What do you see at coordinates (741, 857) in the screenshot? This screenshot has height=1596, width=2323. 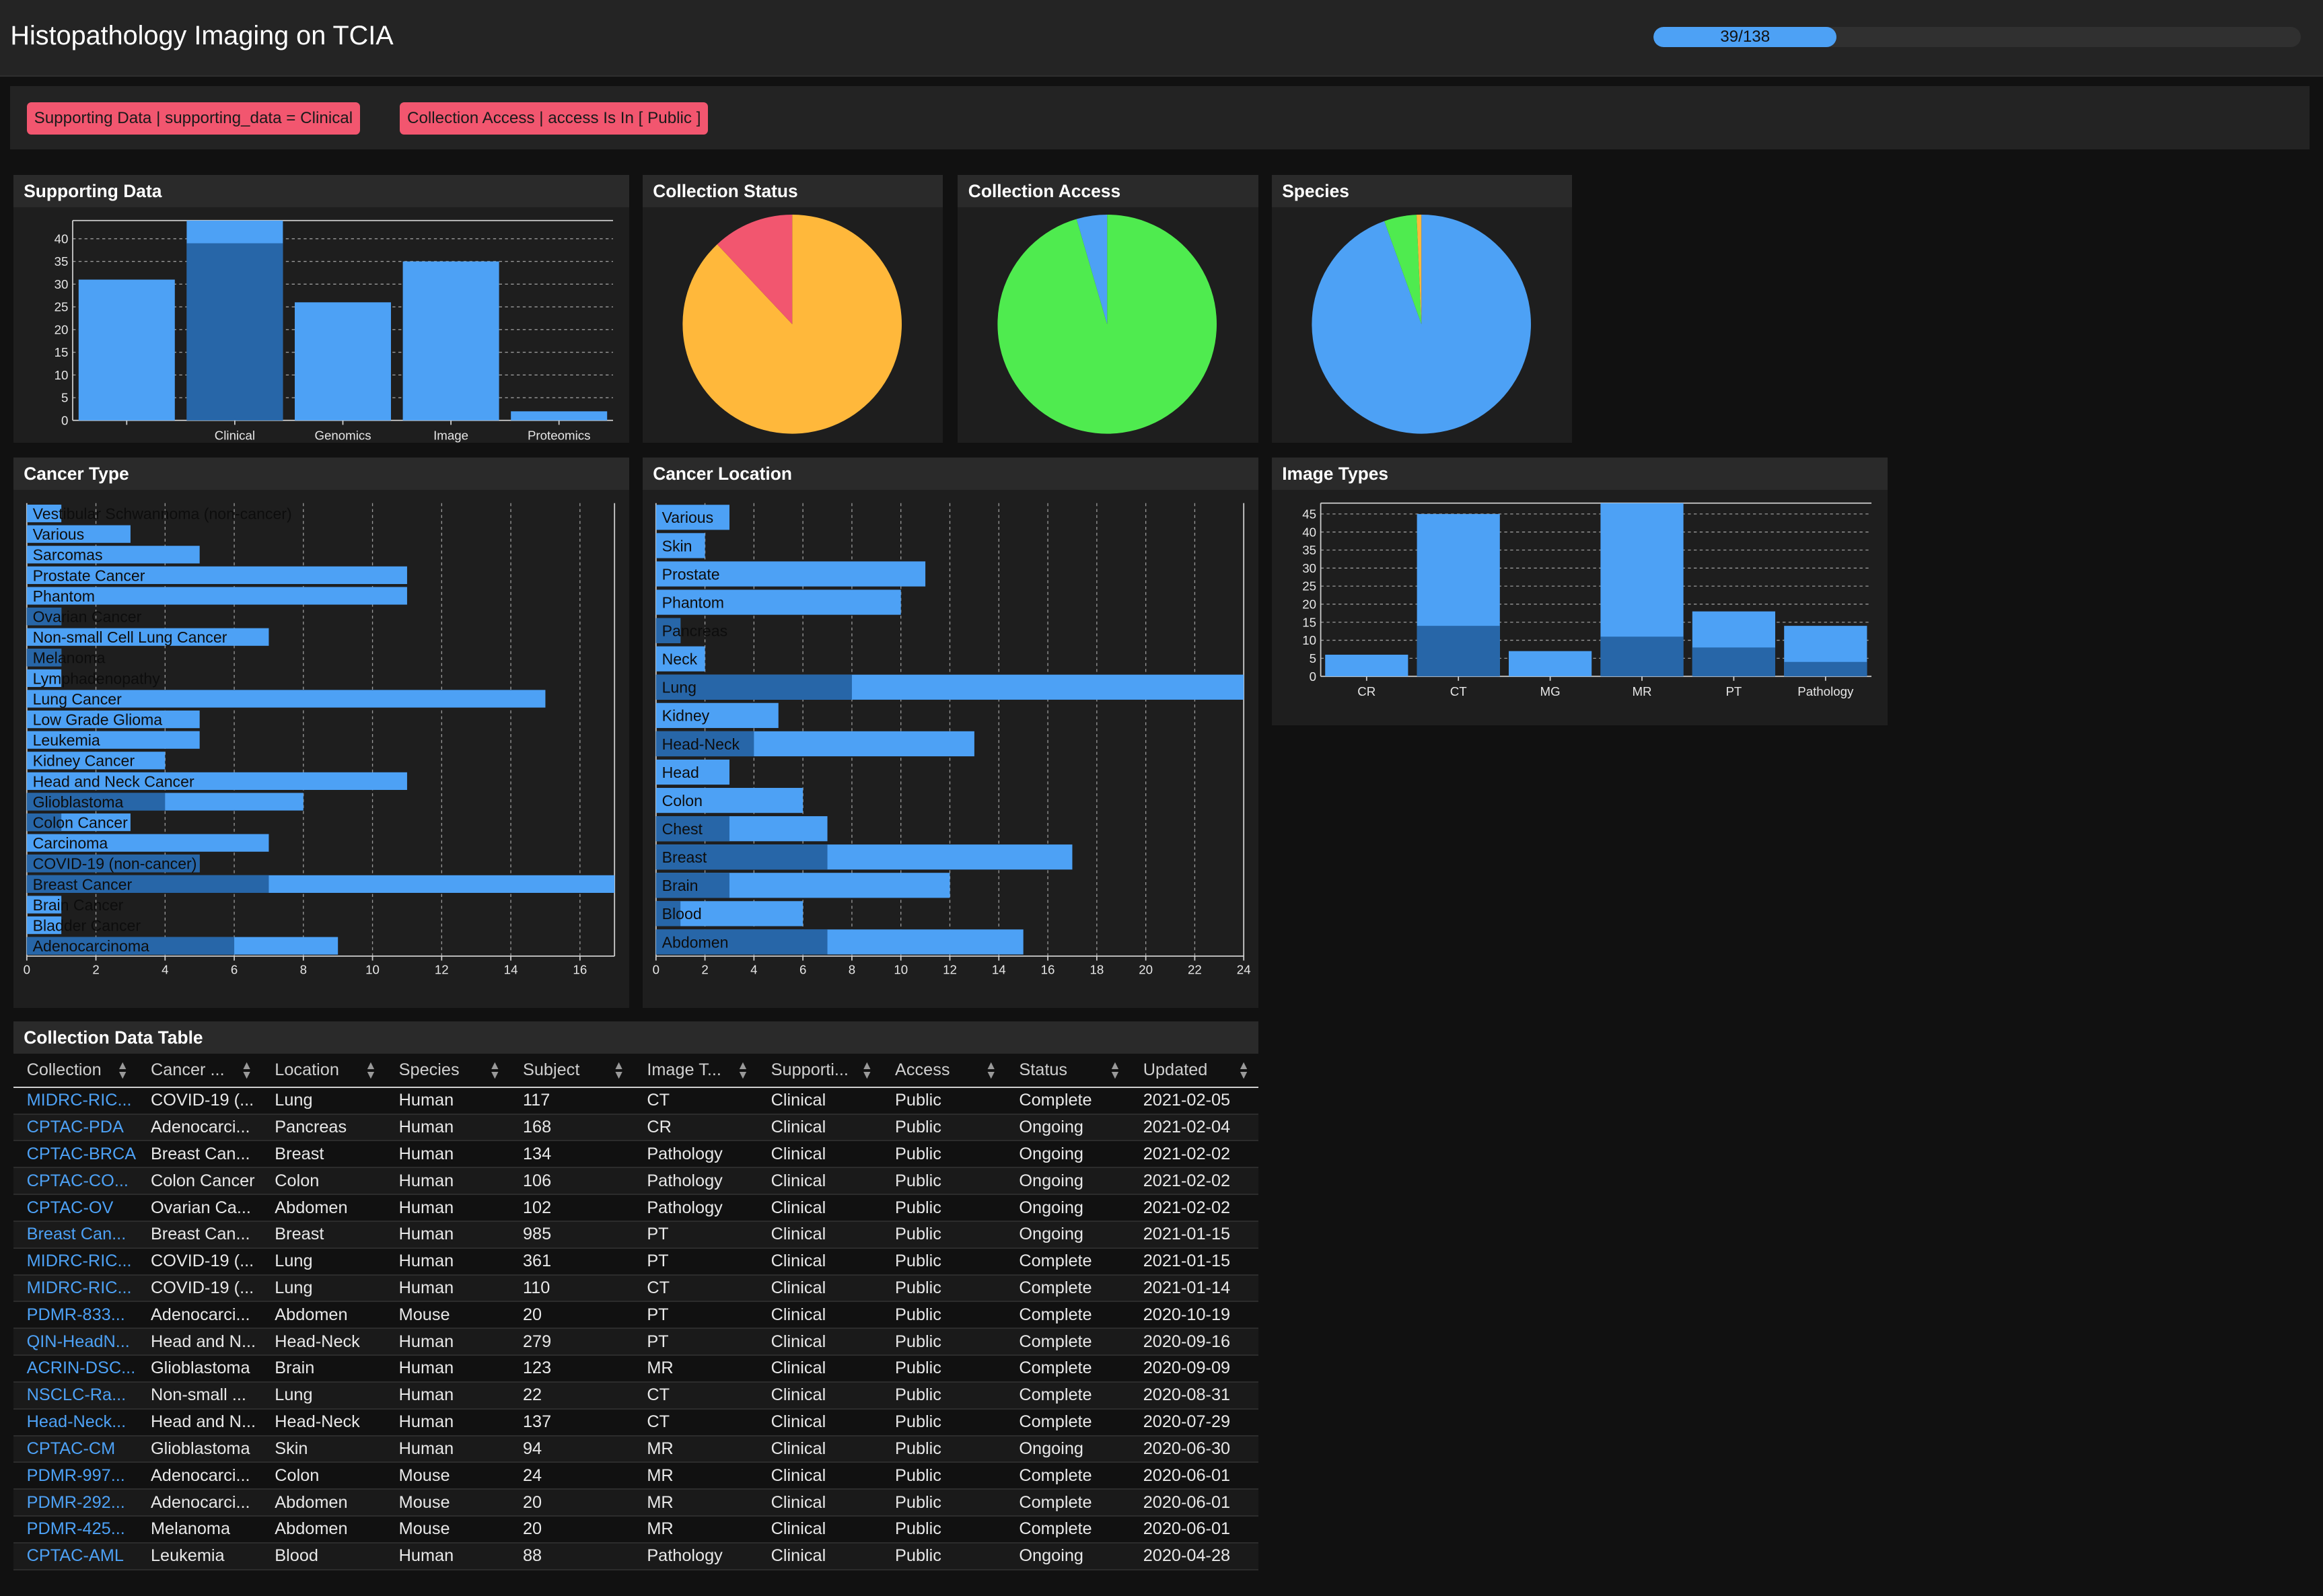 I see `bar-selected-breast` at bounding box center [741, 857].